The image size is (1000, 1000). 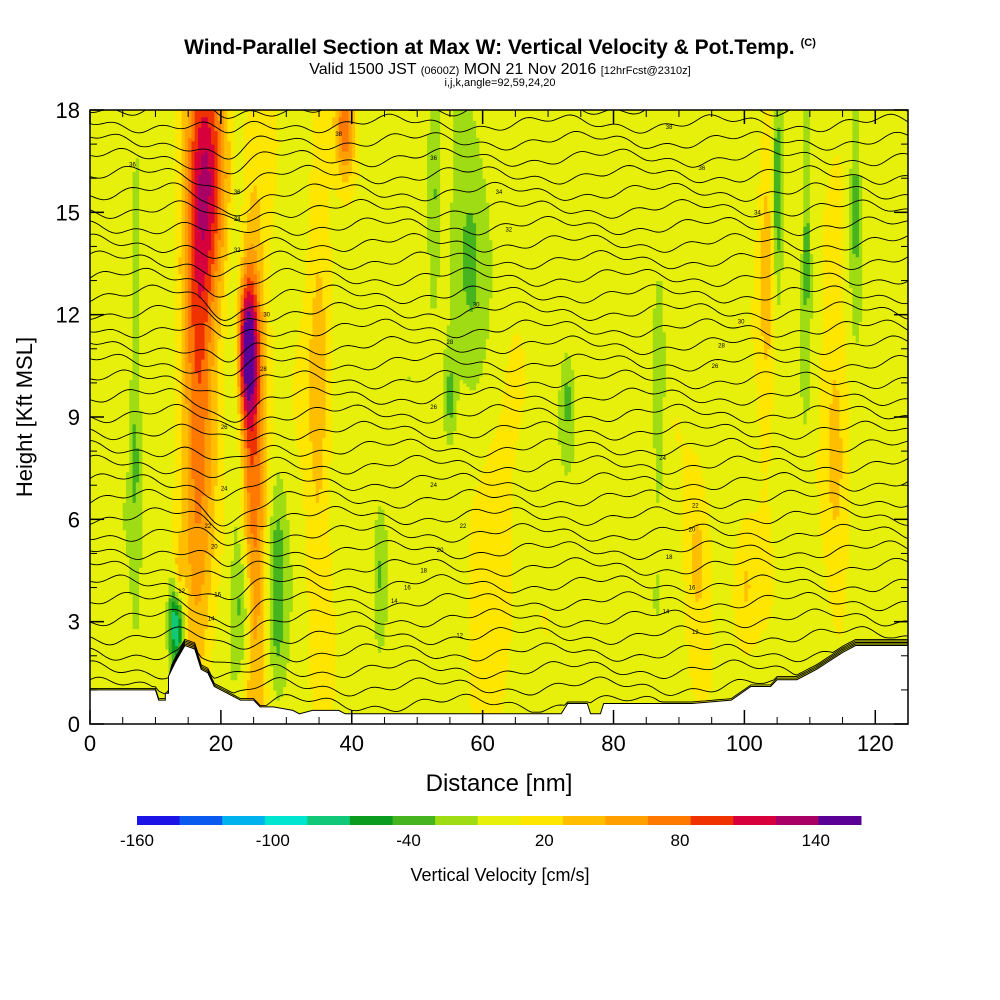 I want to click on y-tick-label: 3, so click(x=74, y=622).